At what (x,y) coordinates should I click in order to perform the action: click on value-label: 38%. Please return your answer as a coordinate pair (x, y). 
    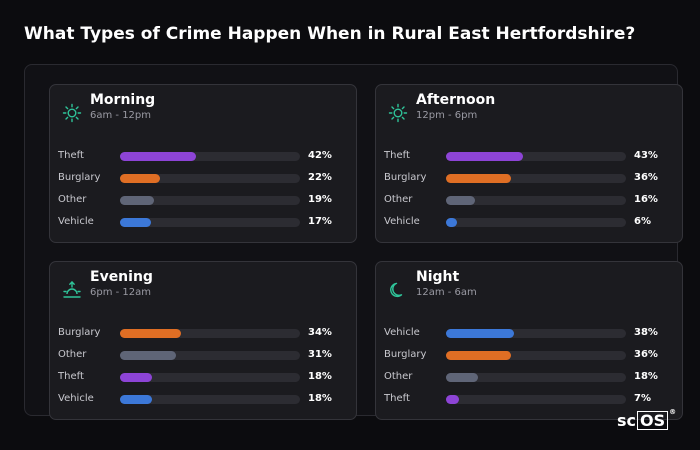
    Looking at the image, I should click on (646, 332).